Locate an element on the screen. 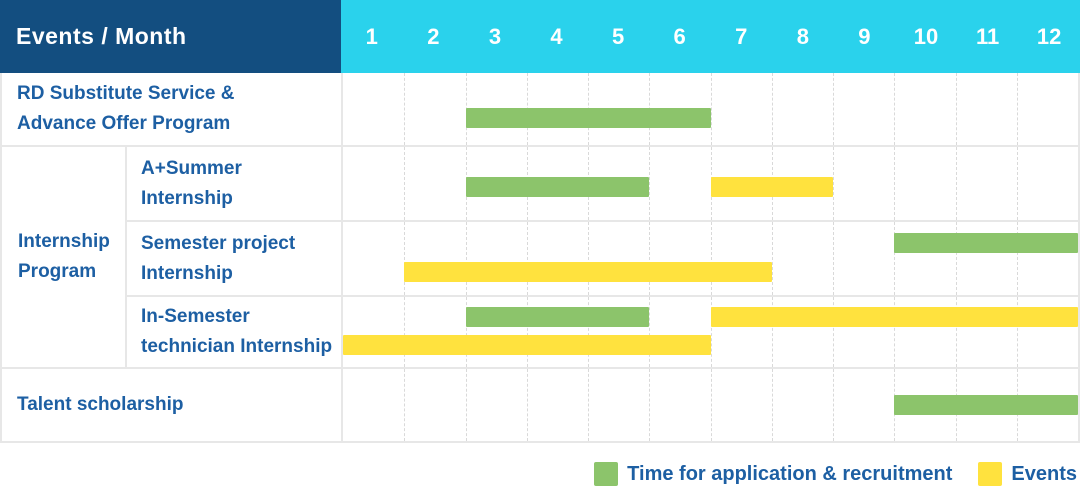  chart-area-rd-substitute is located at coordinates (710, 109).